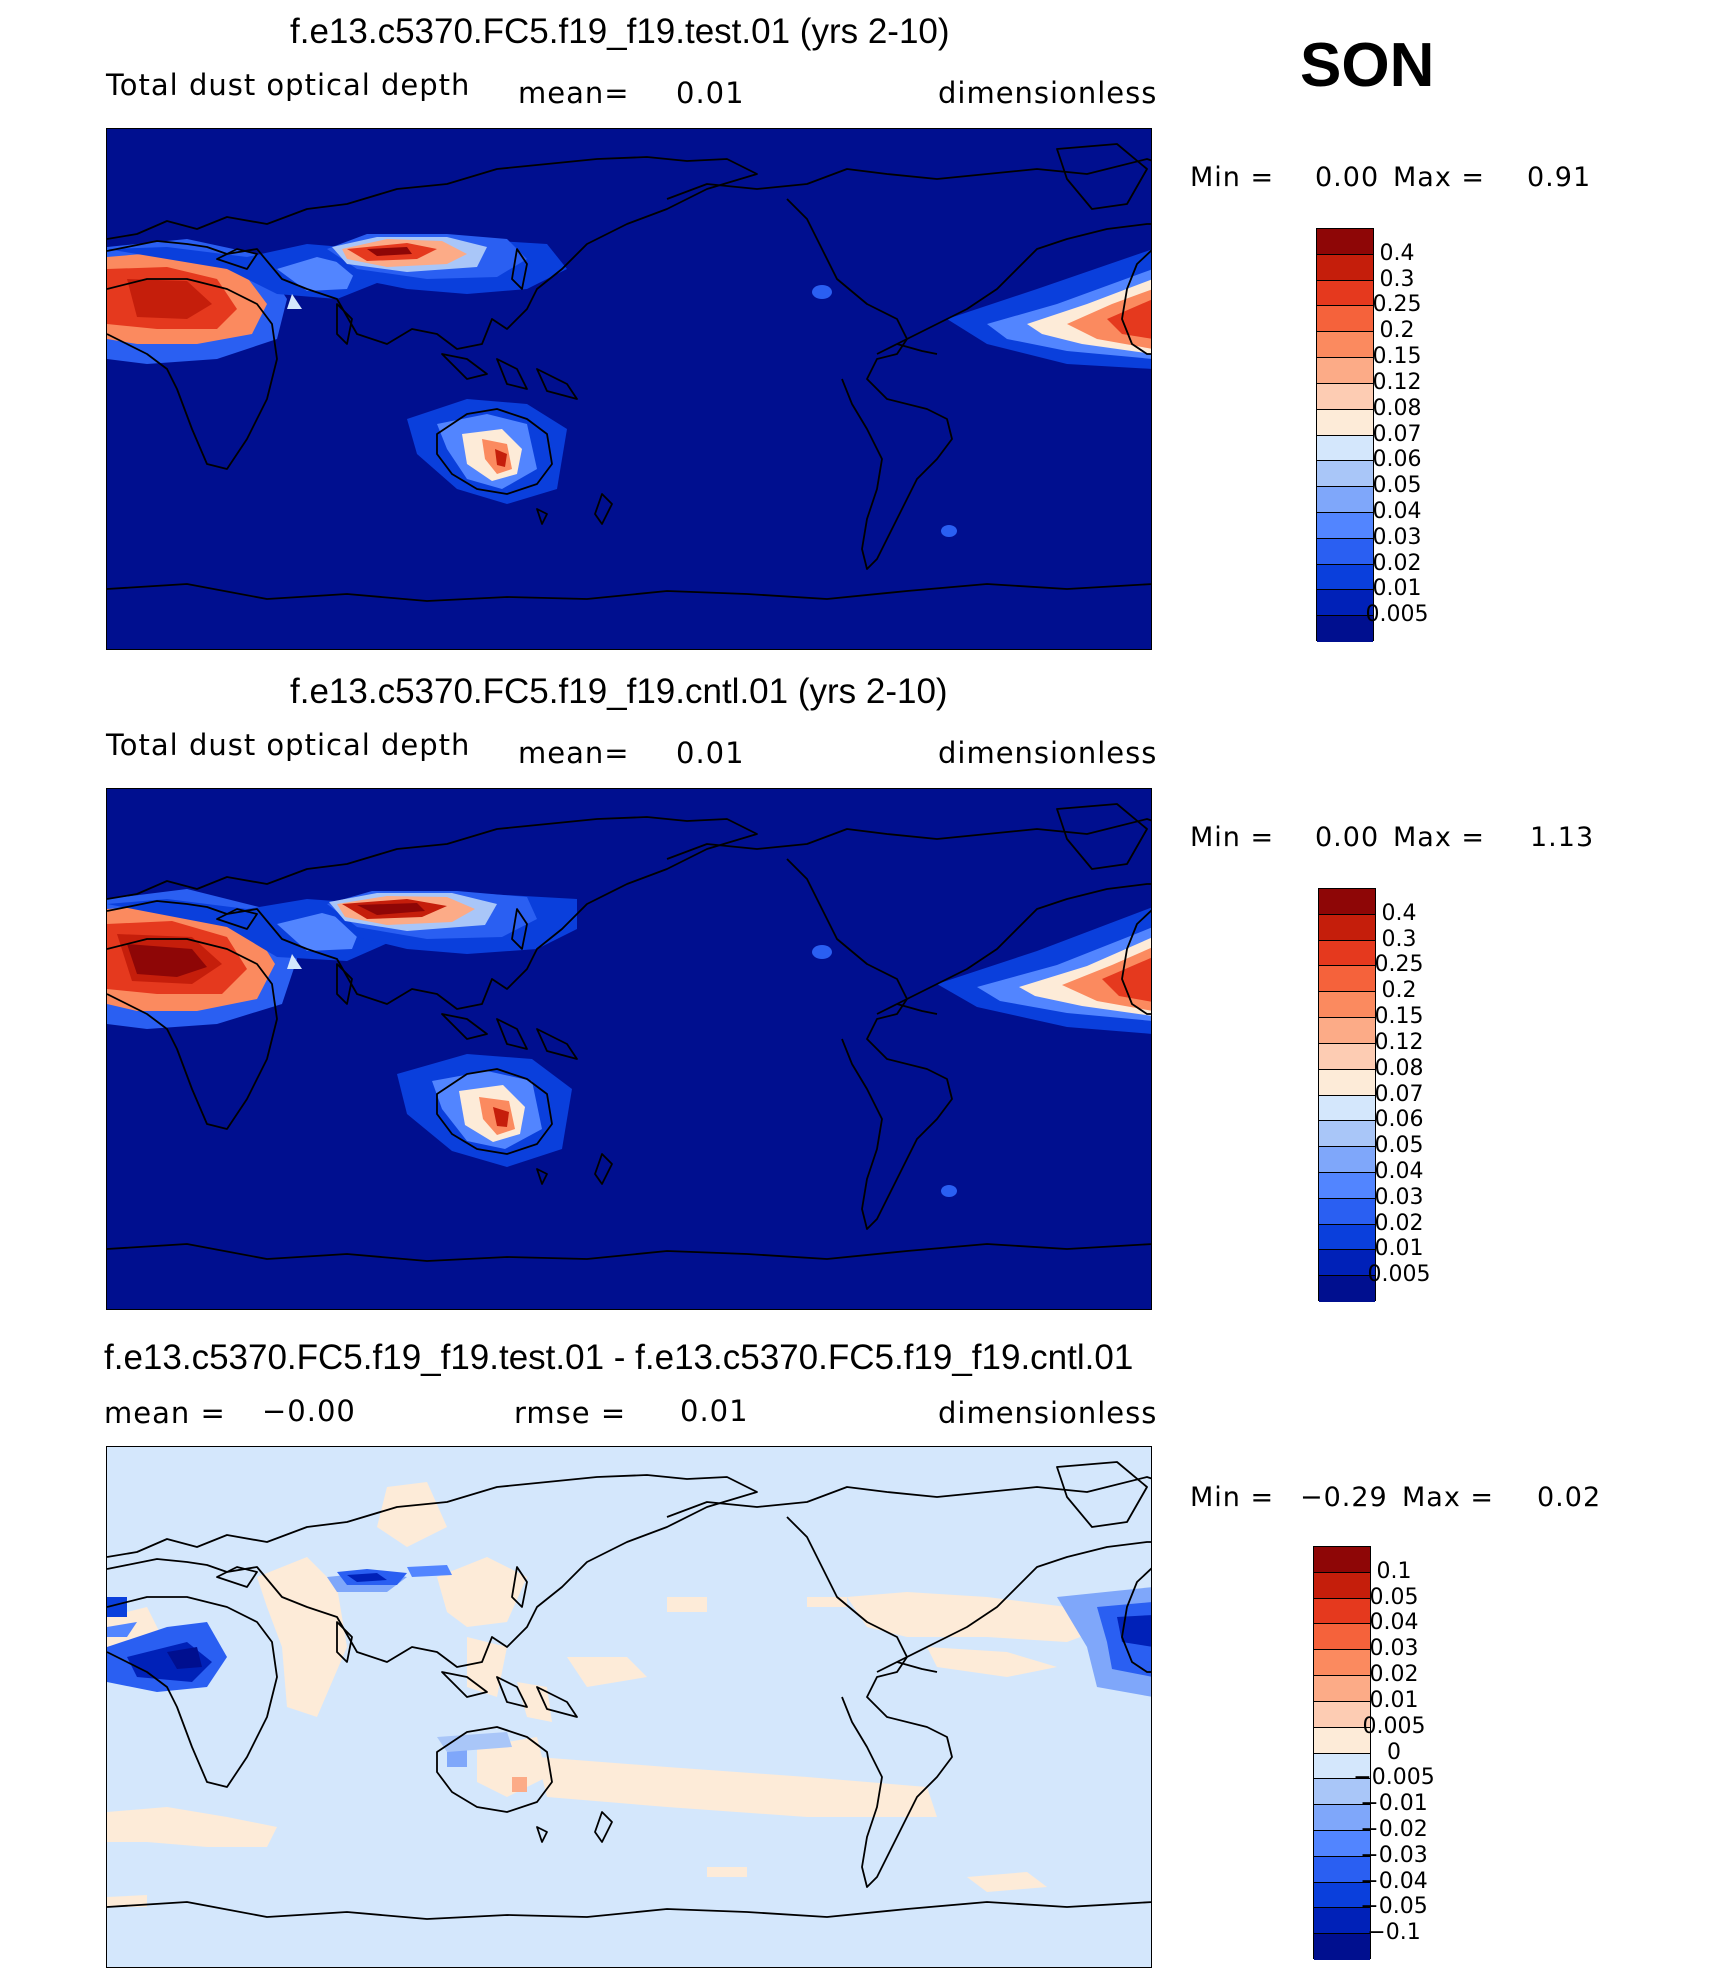 The width and height of the screenshot is (1710, 1974). Describe the element at coordinates (710, 93) in the screenshot. I see `panel1-mean-value: 0.01` at that location.